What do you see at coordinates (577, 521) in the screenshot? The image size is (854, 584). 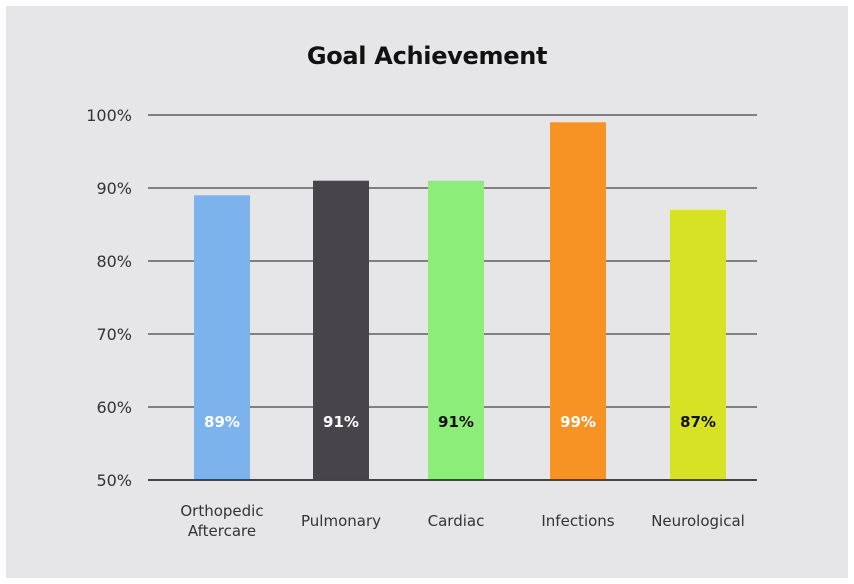 I see `x-tick-label: Infections` at bounding box center [577, 521].